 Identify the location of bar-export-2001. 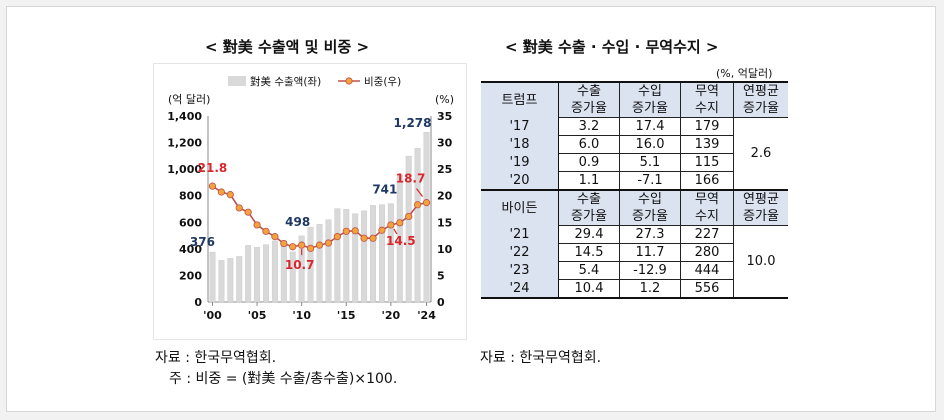
(221, 281).